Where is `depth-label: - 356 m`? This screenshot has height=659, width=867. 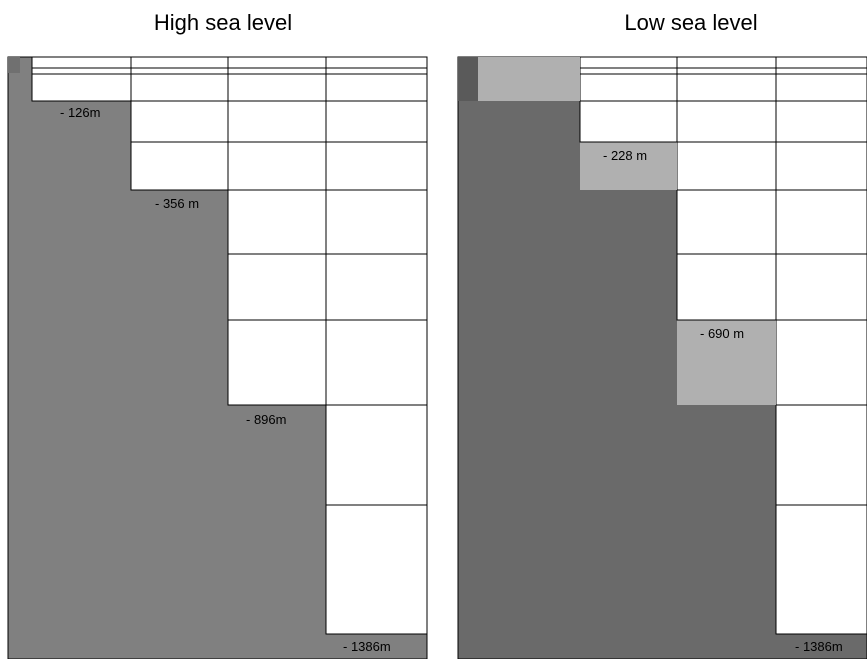
depth-label: - 356 m is located at coordinates (177, 203).